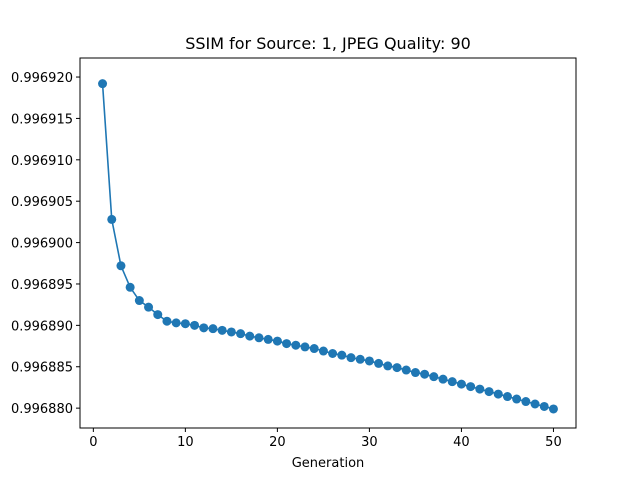  Describe the element at coordinates (328, 463) in the screenshot. I see `x-axis-label: Generation` at that location.